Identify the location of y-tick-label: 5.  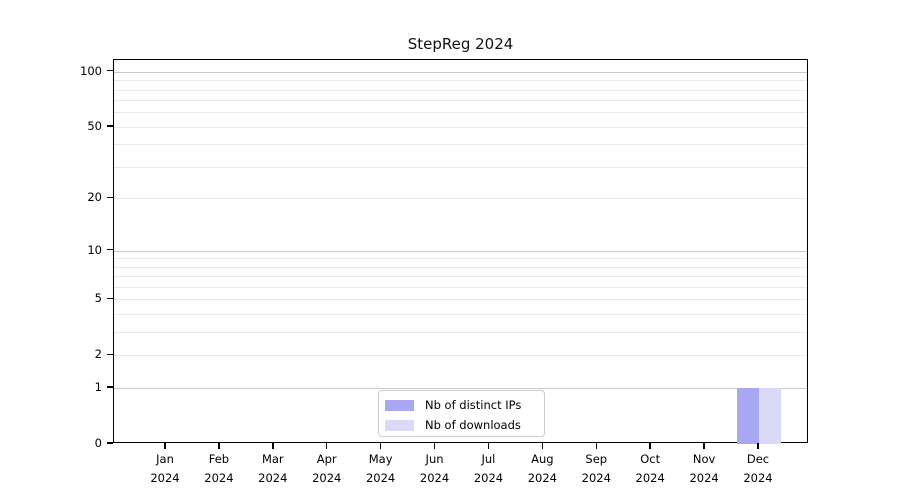
(98, 298).